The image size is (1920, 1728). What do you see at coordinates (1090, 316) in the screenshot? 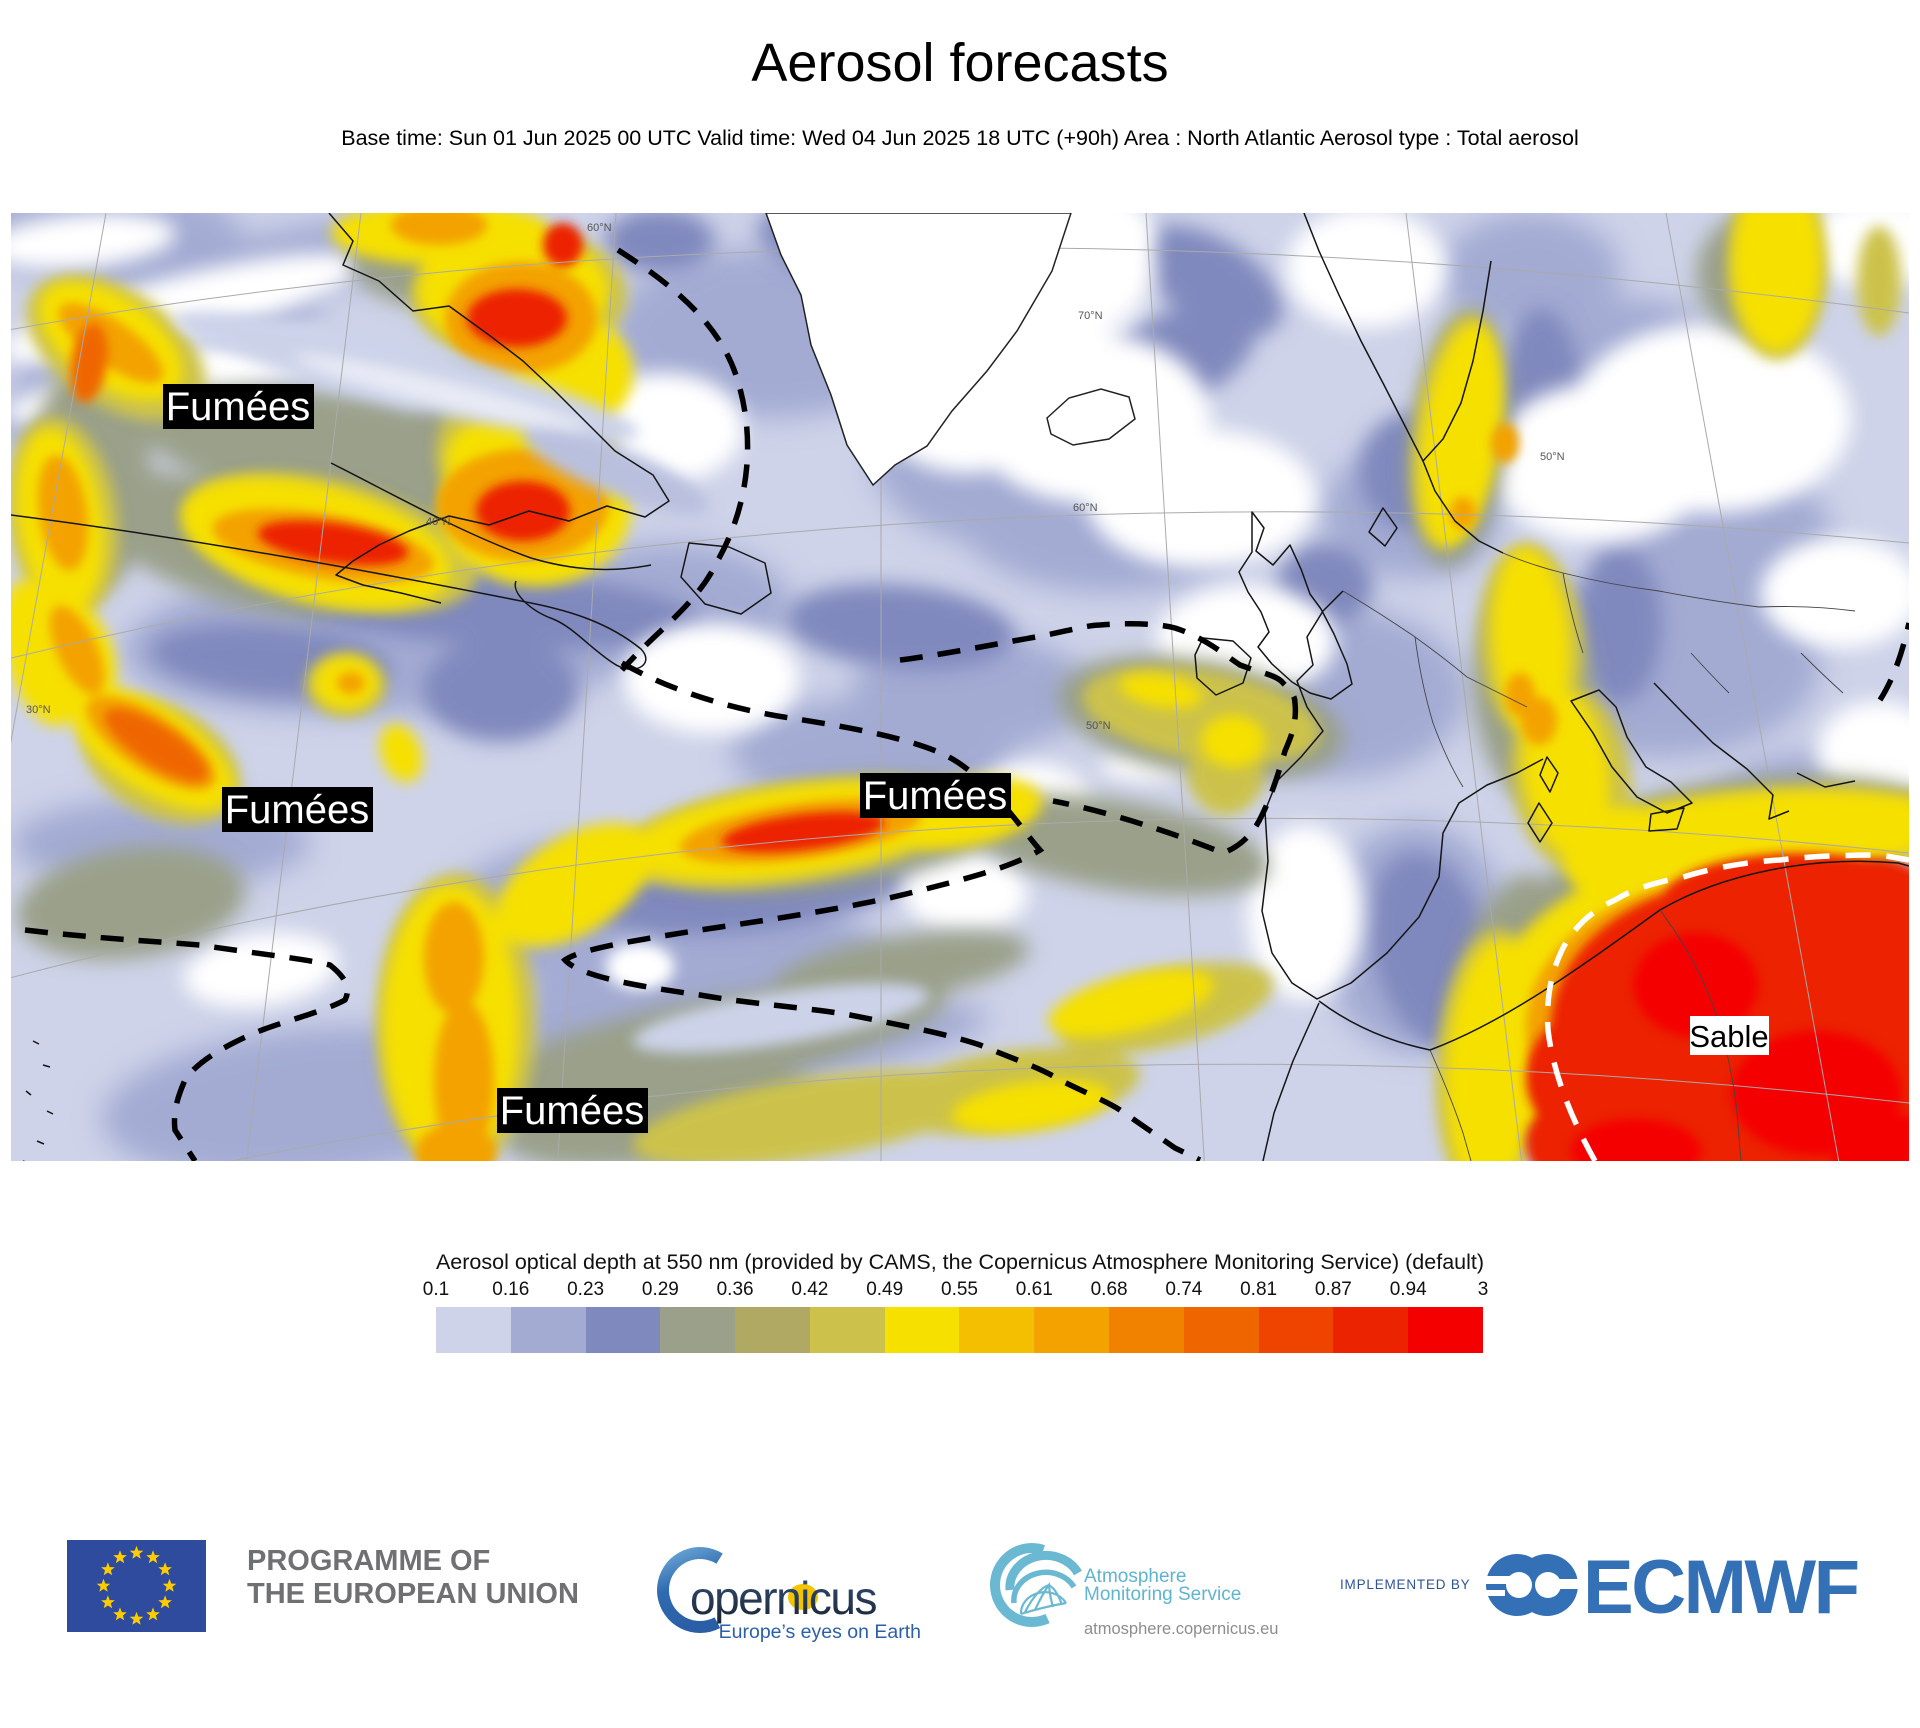
I see `svg-text: 70°N` at bounding box center [1090, 316].